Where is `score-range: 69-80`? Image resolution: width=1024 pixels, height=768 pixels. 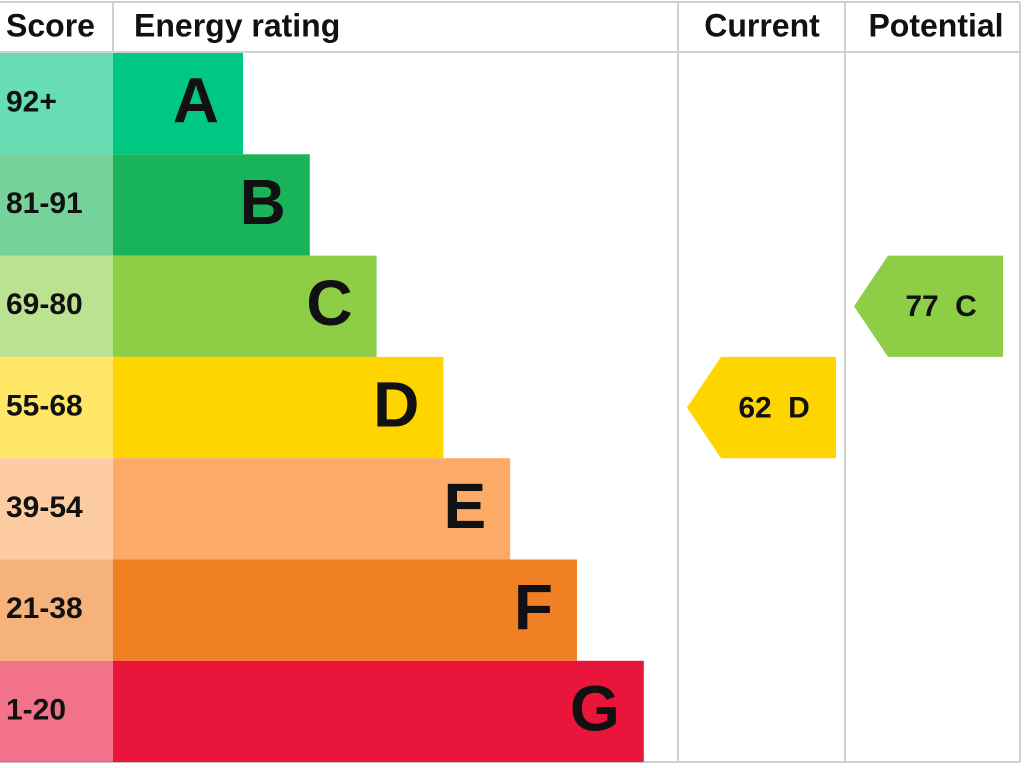 score-range: 69-80 is located at coordinates (44, 304).